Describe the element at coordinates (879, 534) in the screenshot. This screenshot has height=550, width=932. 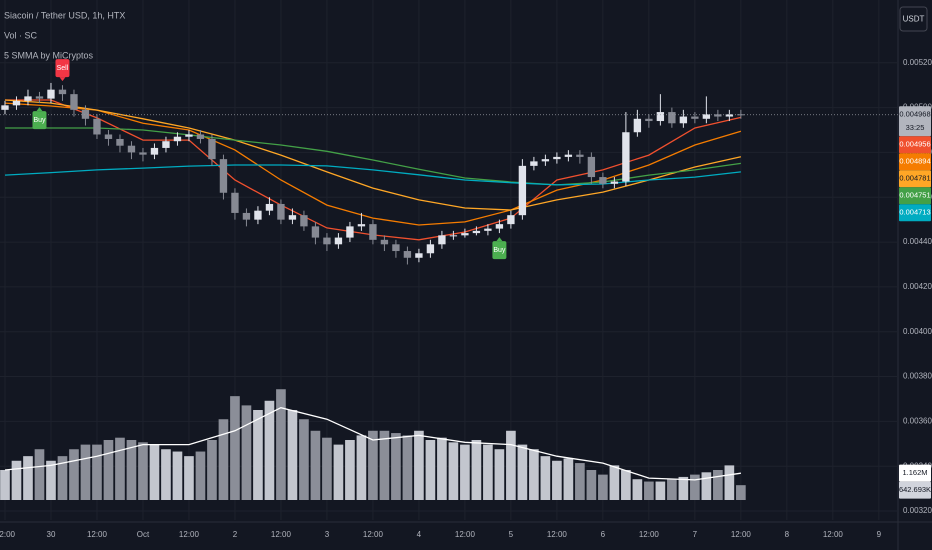
I see `x-tick-label: 9` at that location.